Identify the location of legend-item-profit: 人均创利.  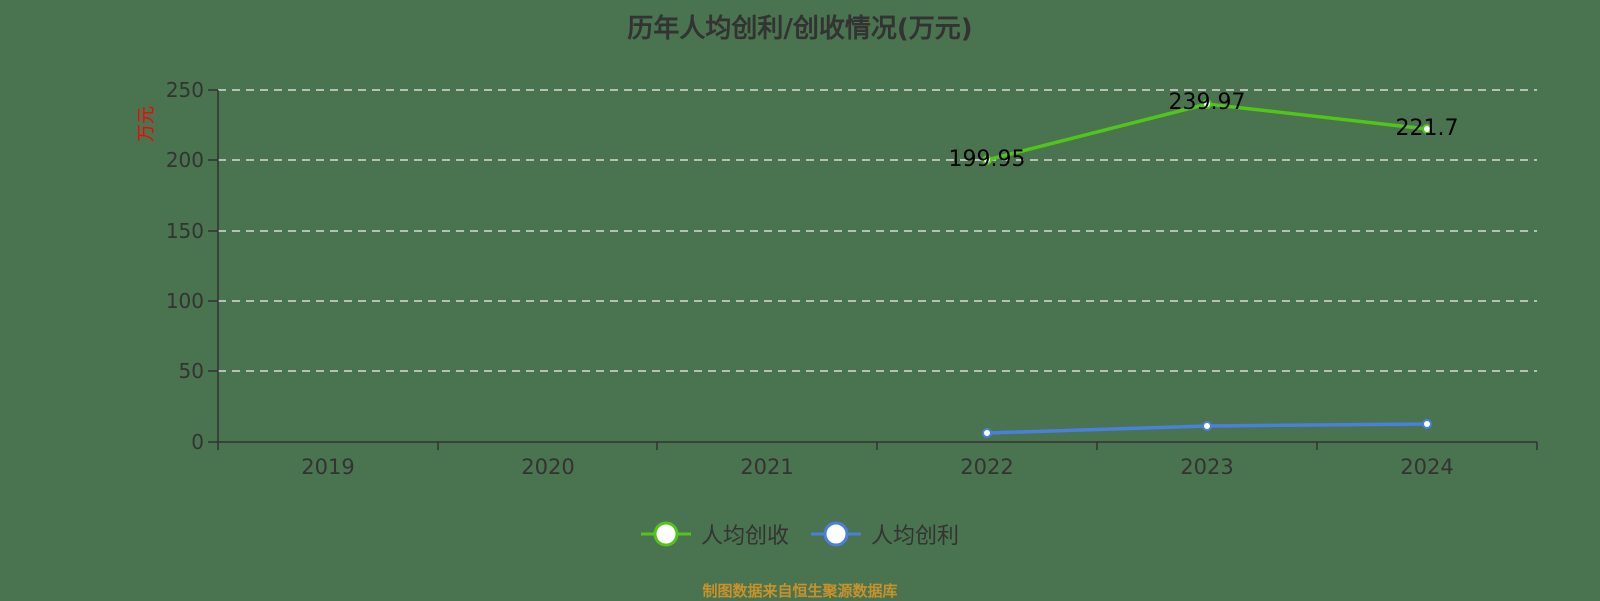
(885, 534).